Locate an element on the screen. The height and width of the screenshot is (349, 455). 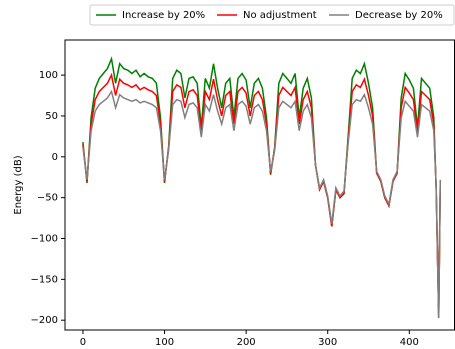
x-tick-label: 400 is located at coordinates (409, 342).